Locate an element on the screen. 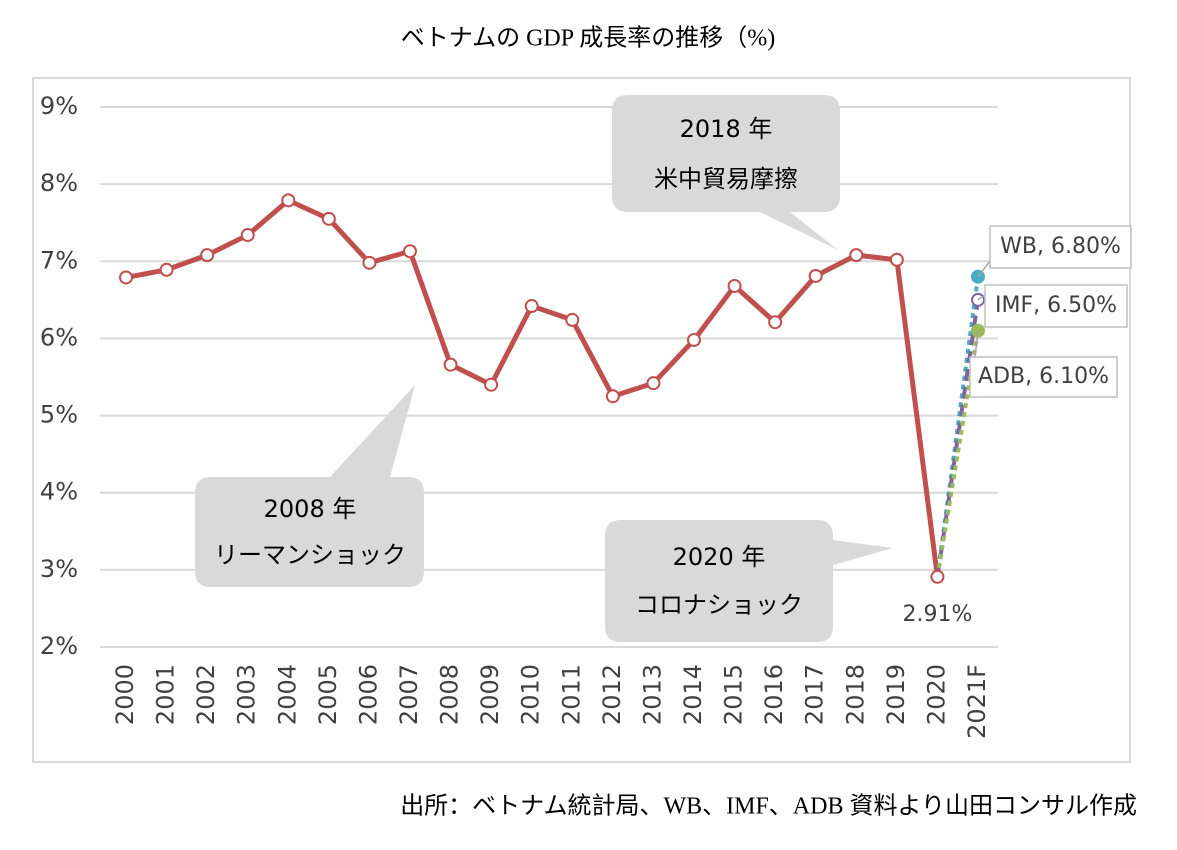  data-label: ADB, 6.10% is located at coordinates (1043, 376).